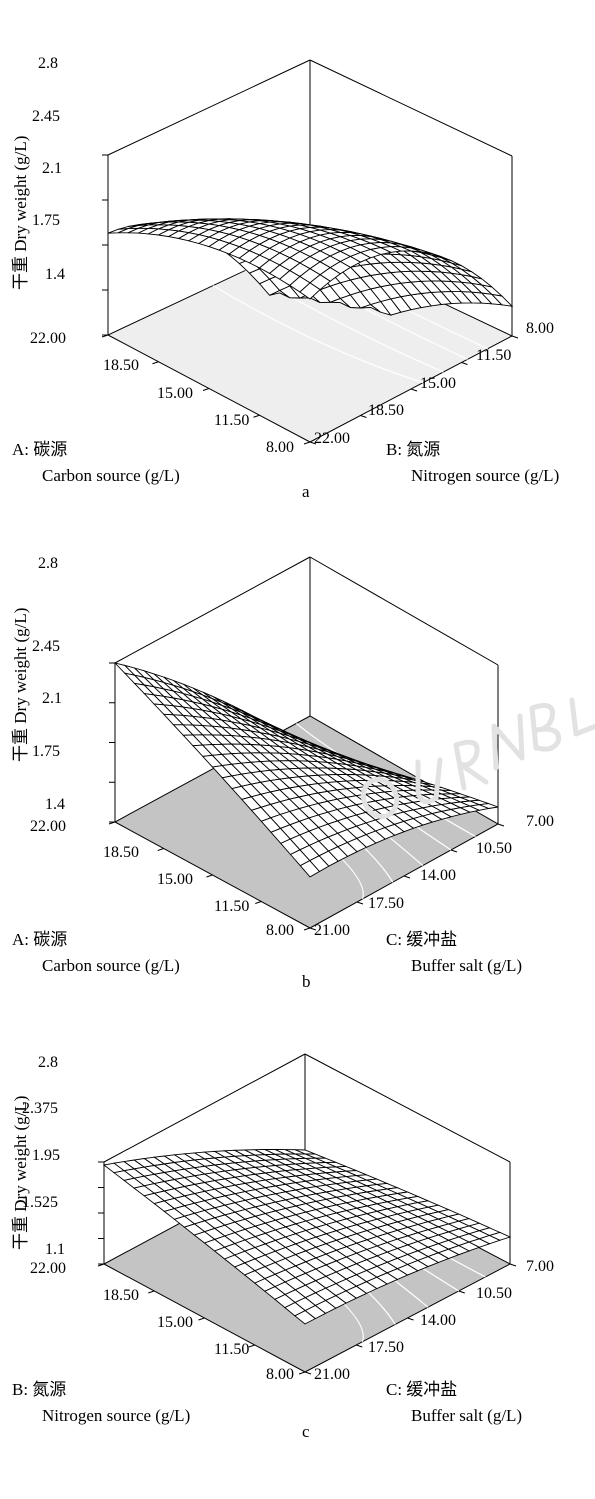 Image resolution: width=595 pixels, height=1499 pixels. I want to click on contour-line, so click(318, 334).